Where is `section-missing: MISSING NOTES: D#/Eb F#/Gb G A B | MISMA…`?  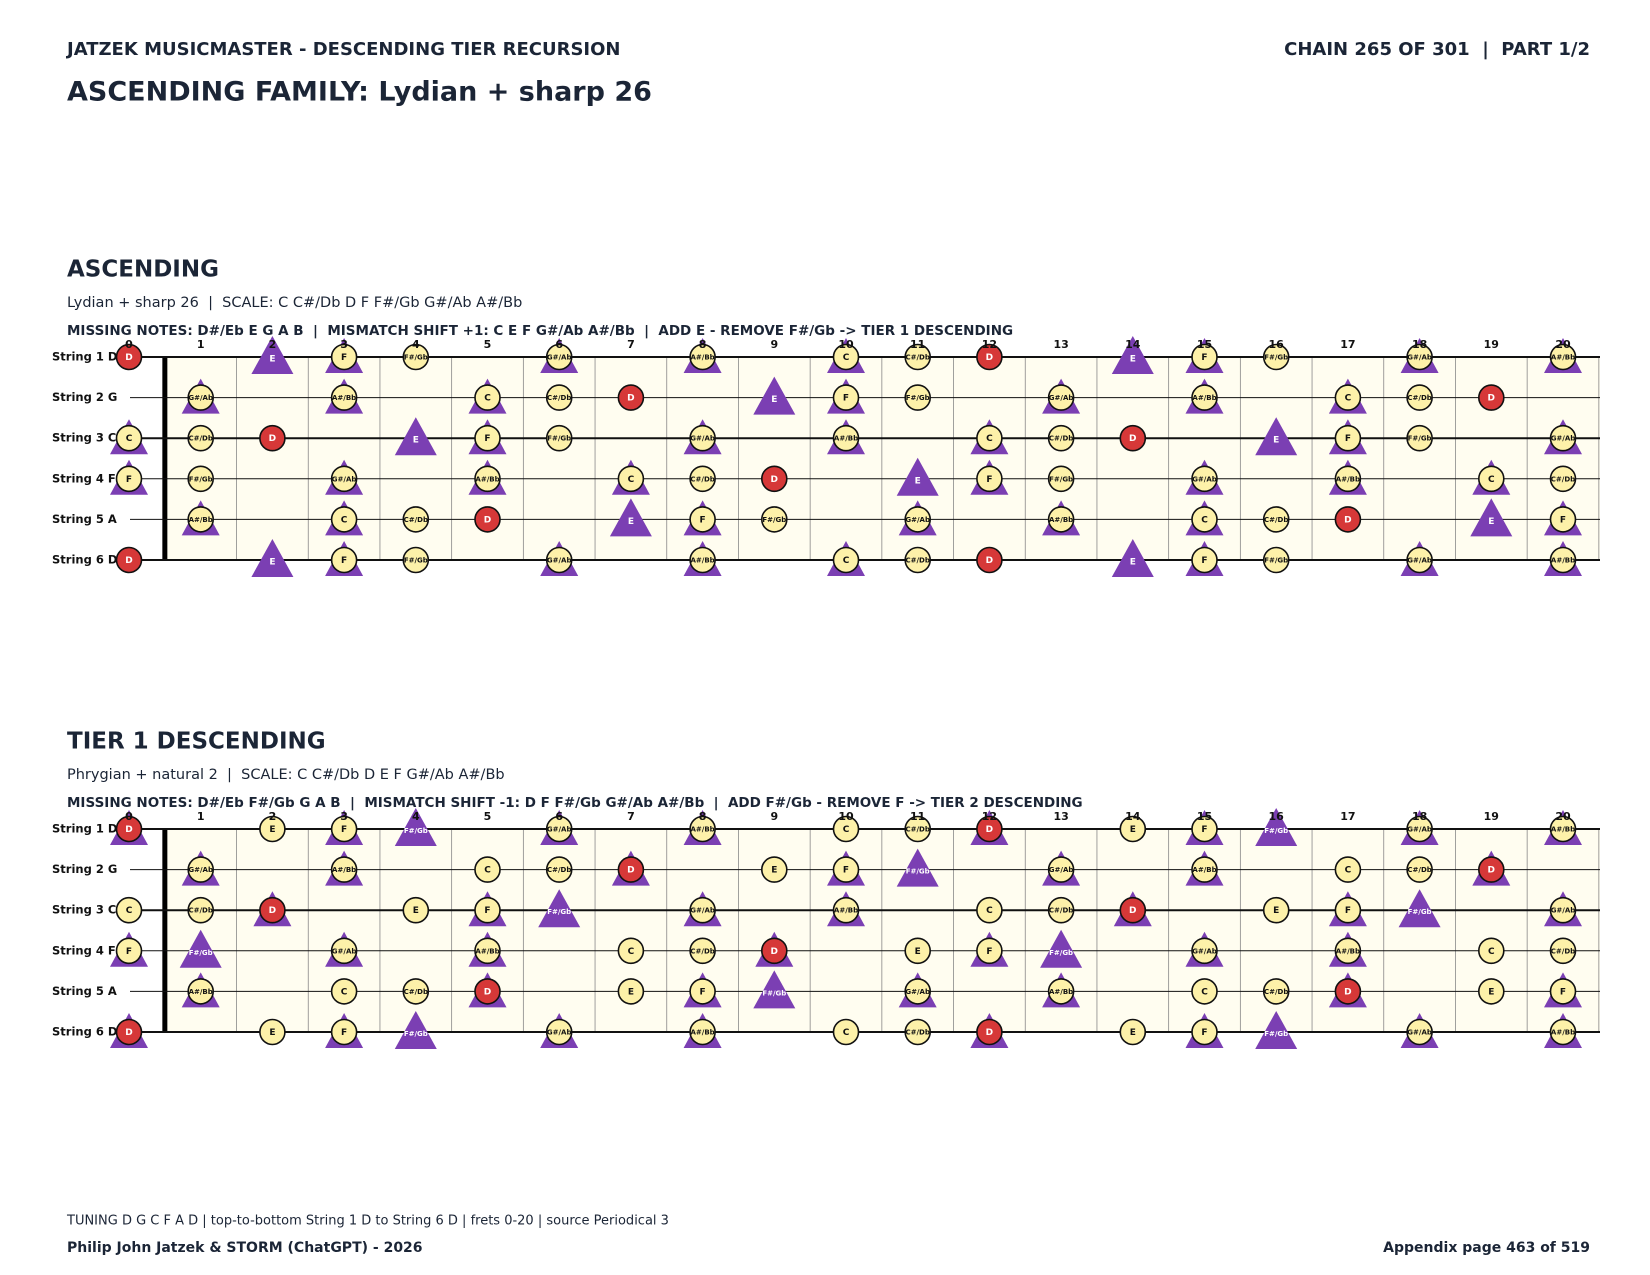 section-missing: MISSING NOTES: D#/Eb F#/Gb G A B | MISMA… is located at coordinates (575, 803).